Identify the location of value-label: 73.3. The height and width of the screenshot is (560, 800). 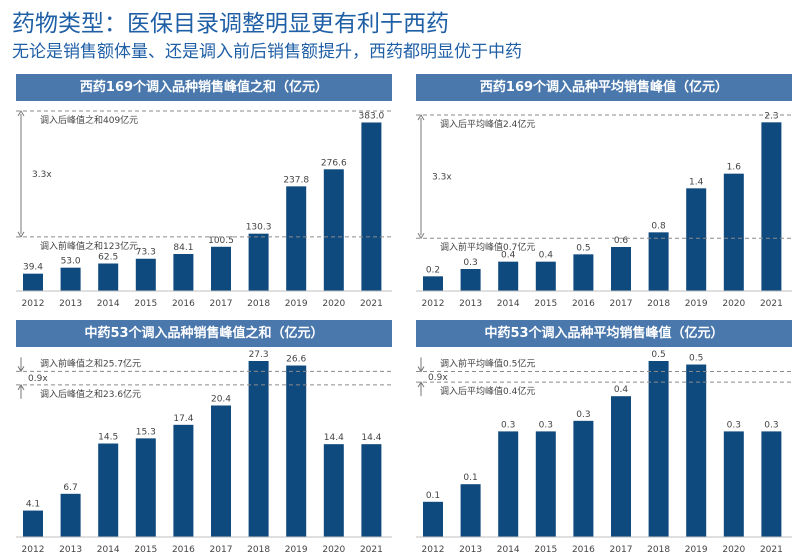
(146, 253).